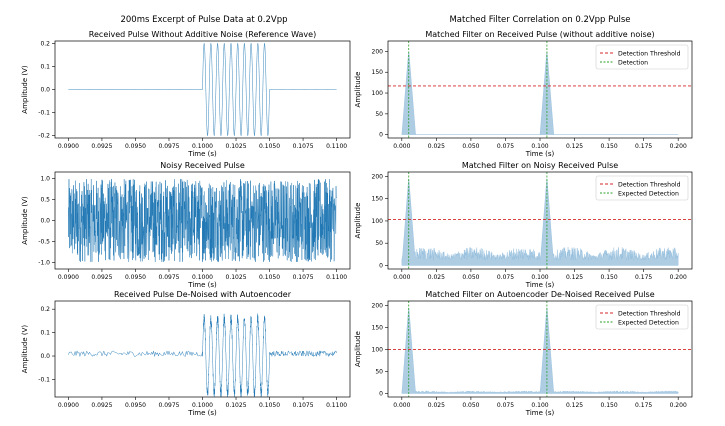 The width and height of the screenshot is (725, 426). What do you see at coordinates (436, 146) in the screenshot?
I see `x-tick-label: 0.025` at bounding box center [436, 146].